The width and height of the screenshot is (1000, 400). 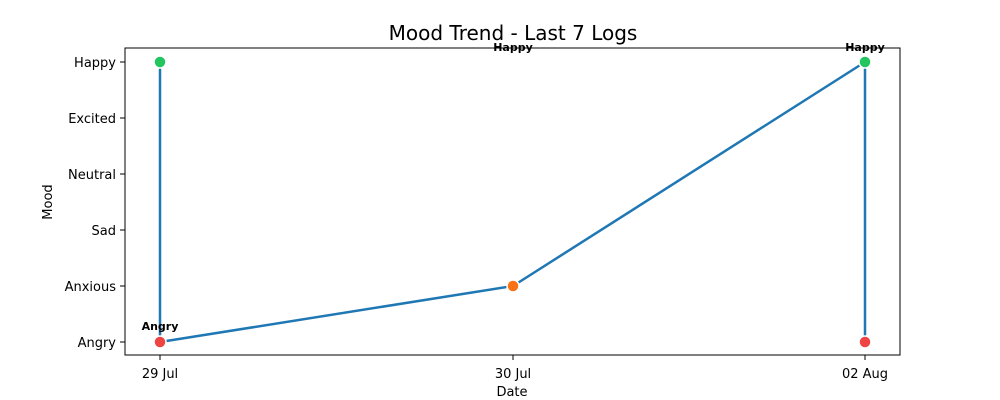 I want to click on x-axis-label: Date, so click(x=511, y=392).